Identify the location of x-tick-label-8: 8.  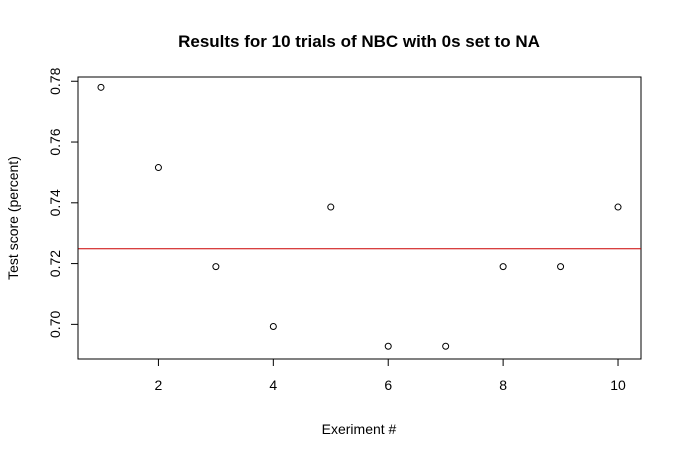
(503, 385).